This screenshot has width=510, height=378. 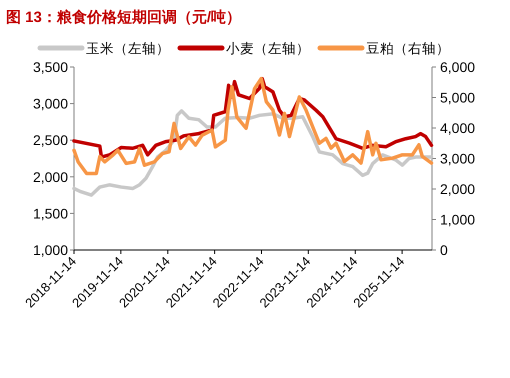 I want to click on legend-label: 玉米（左轴）, so click(x=128, y=48).